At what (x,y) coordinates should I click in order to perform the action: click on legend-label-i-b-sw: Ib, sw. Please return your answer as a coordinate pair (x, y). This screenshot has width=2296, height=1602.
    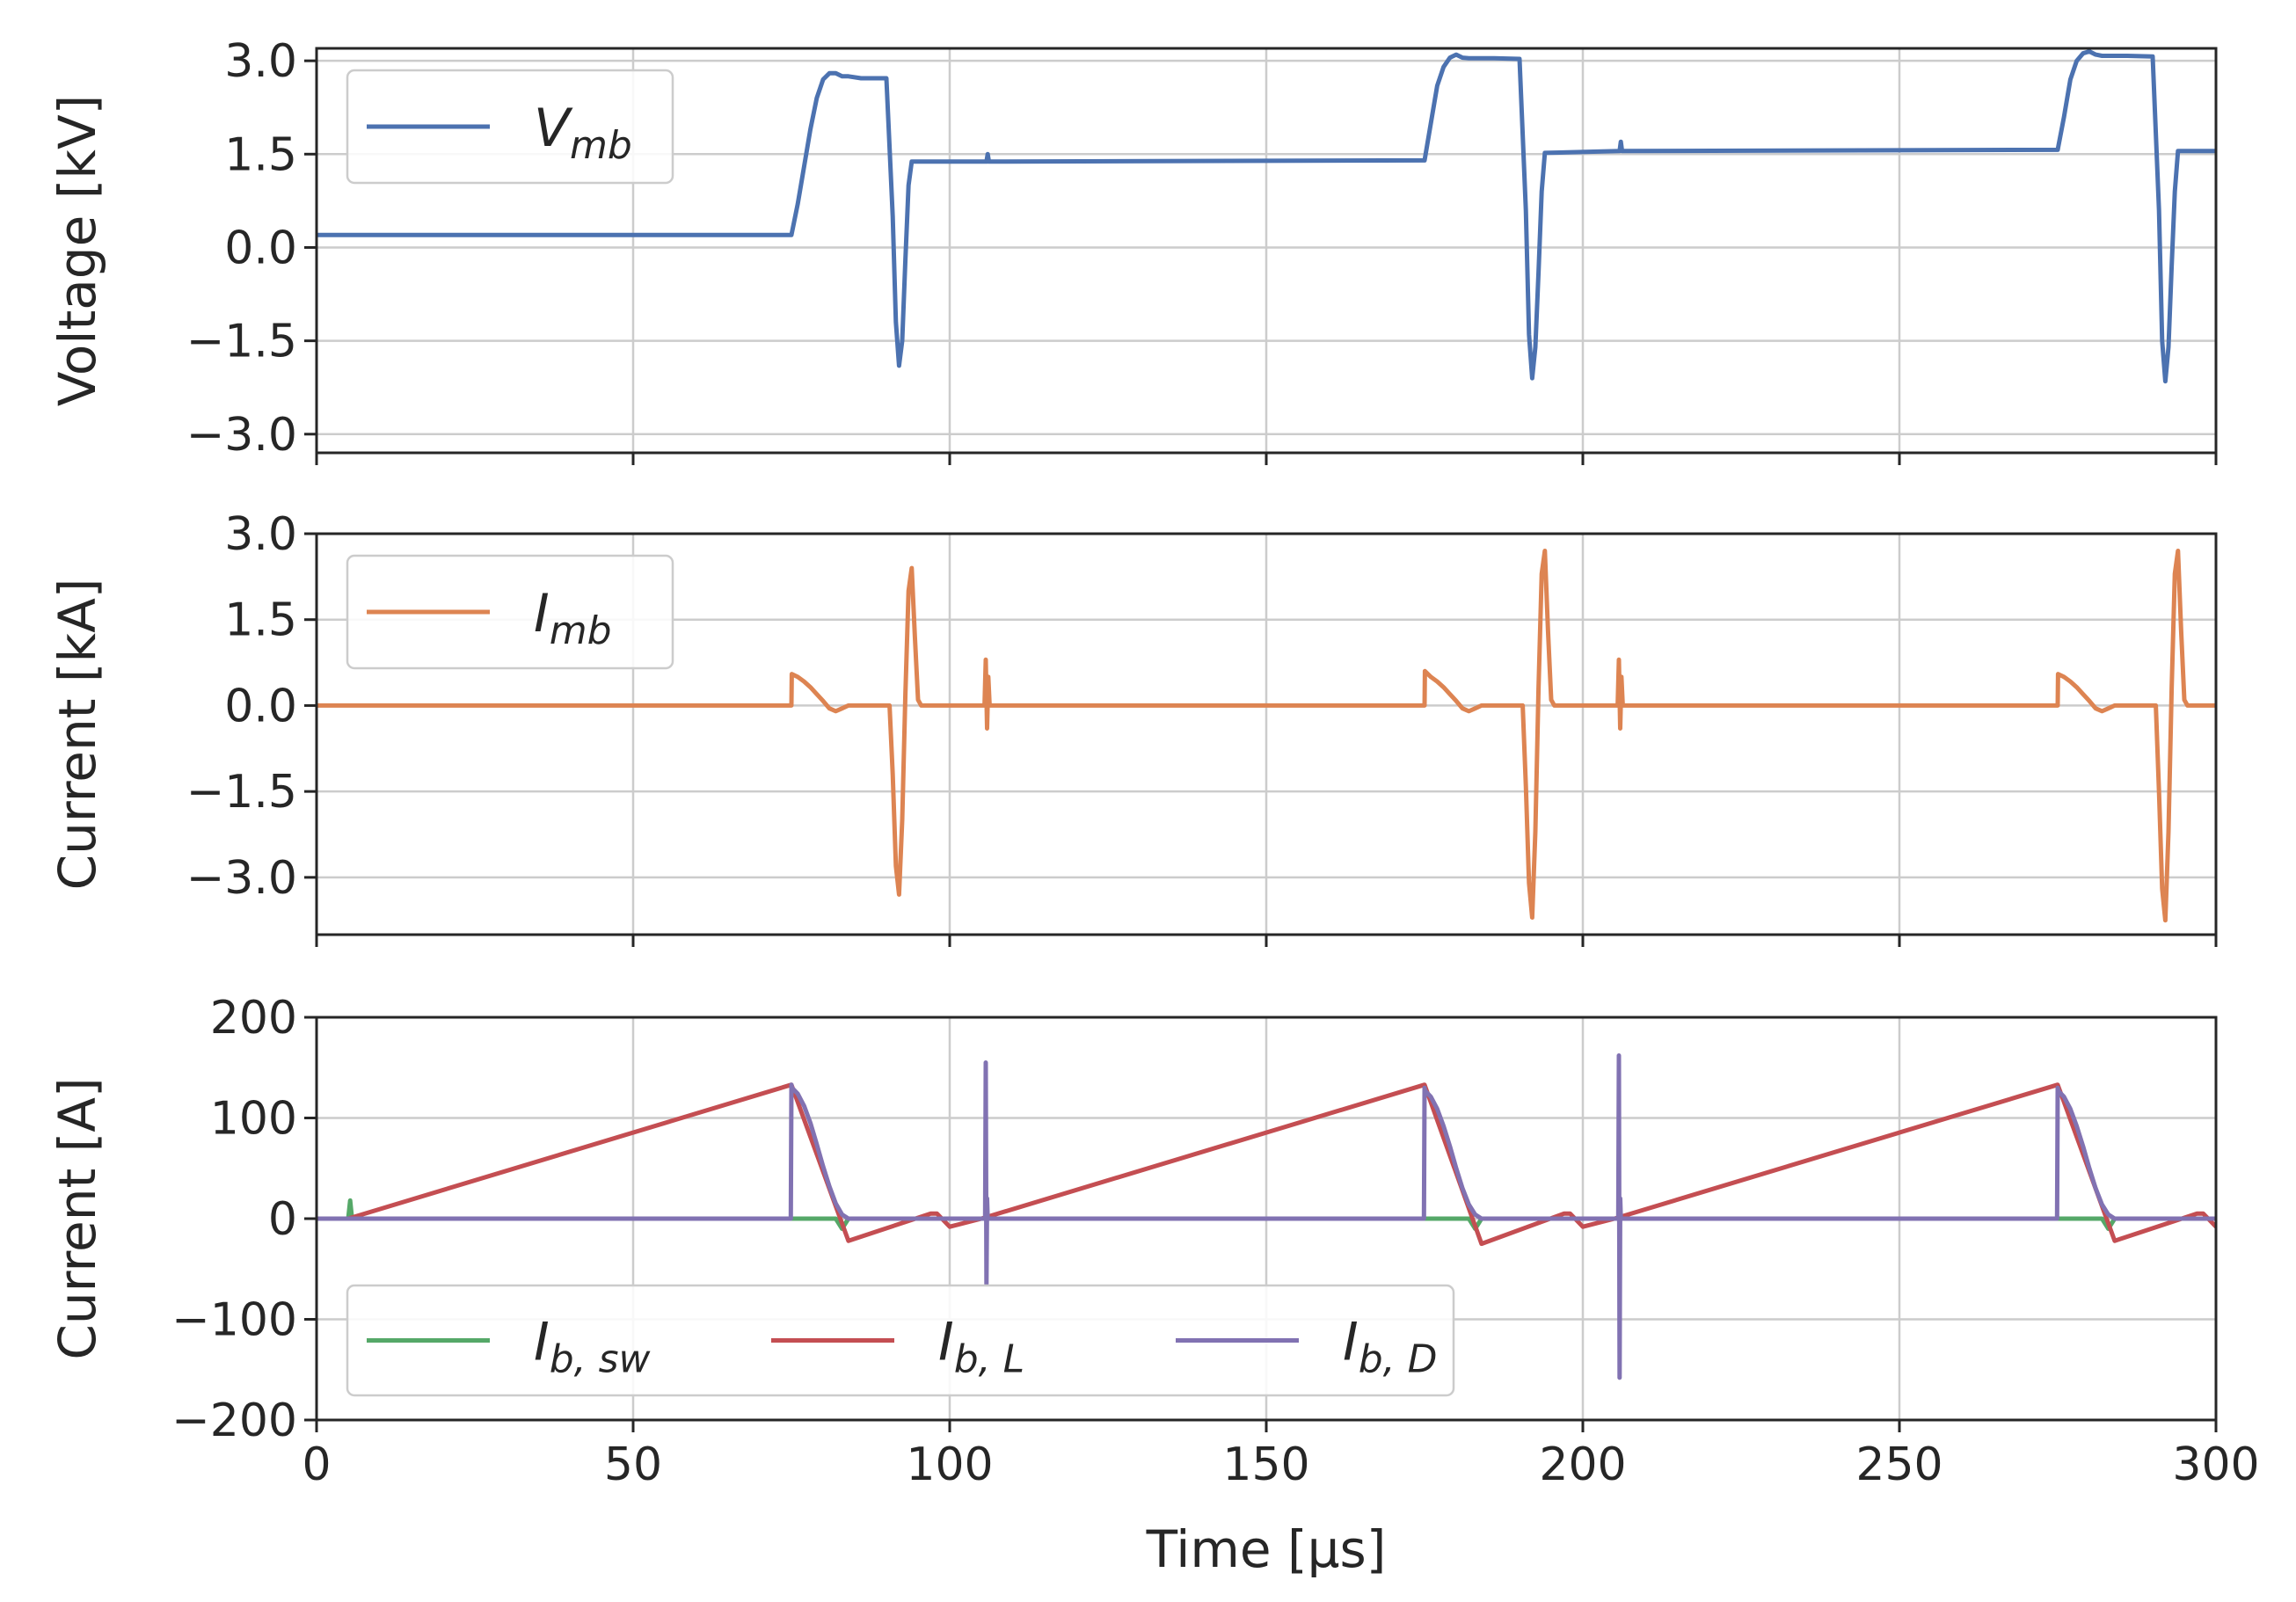
    Looking at the image, I should click on (593, 1347).